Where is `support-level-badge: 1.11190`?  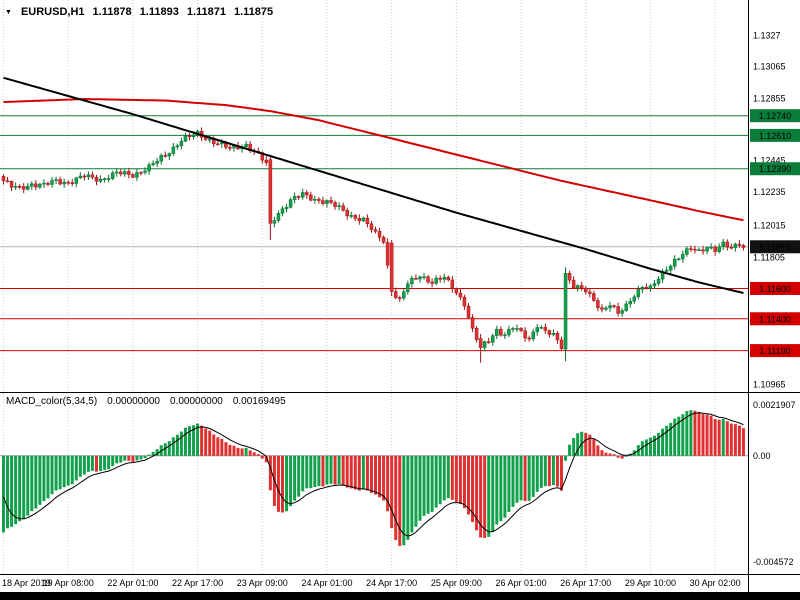
support-level-badge: 1.11190 is located at coordinates (775, 351).